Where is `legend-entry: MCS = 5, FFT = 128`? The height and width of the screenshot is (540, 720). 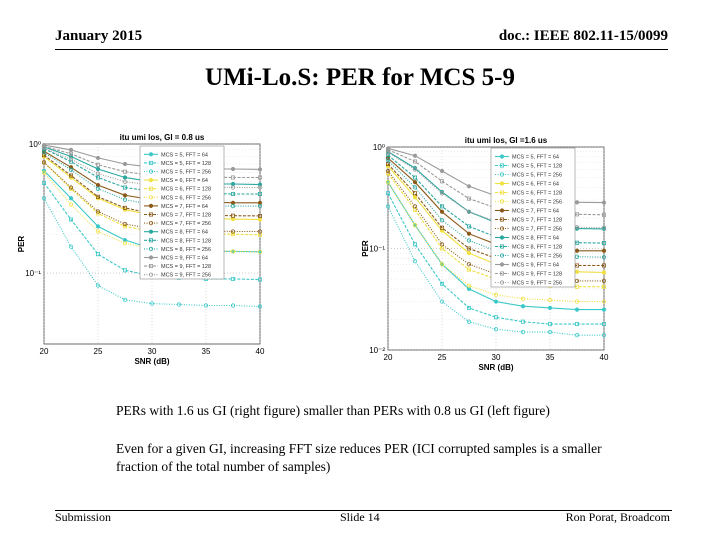 legend-entry: MCS = 5, FFT = 128 is located at coordinates (186, 164).